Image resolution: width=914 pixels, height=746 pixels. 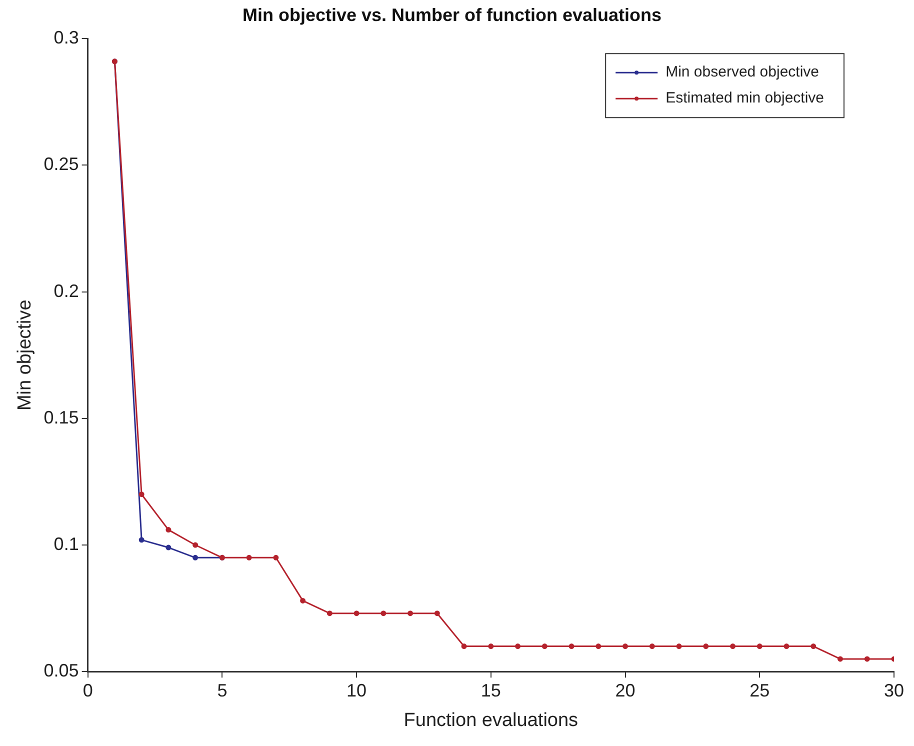 I want to click on y-tick-label: 0.05, so click(x=61, y=670).